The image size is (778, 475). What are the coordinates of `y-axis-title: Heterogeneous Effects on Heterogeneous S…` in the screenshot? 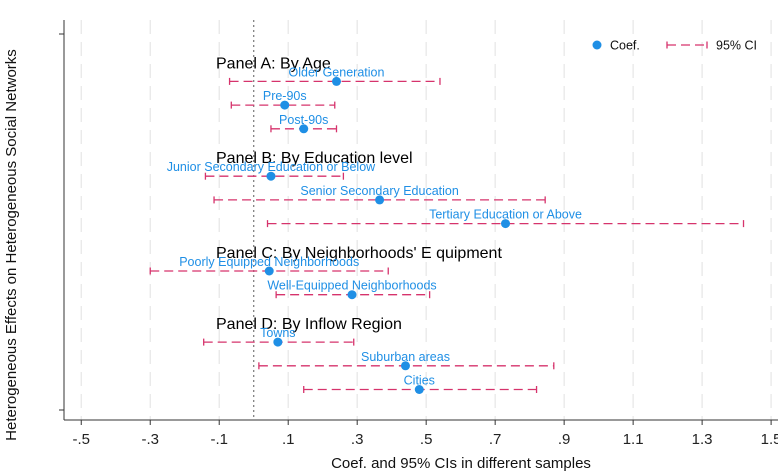 It's located at (11, 245).